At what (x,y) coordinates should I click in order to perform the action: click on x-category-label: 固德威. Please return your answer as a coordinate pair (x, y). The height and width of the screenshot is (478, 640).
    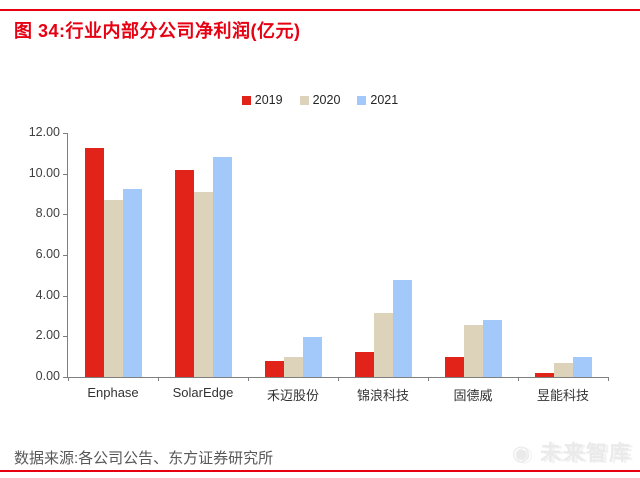
    Looking at the image, I should click on (473, 395).